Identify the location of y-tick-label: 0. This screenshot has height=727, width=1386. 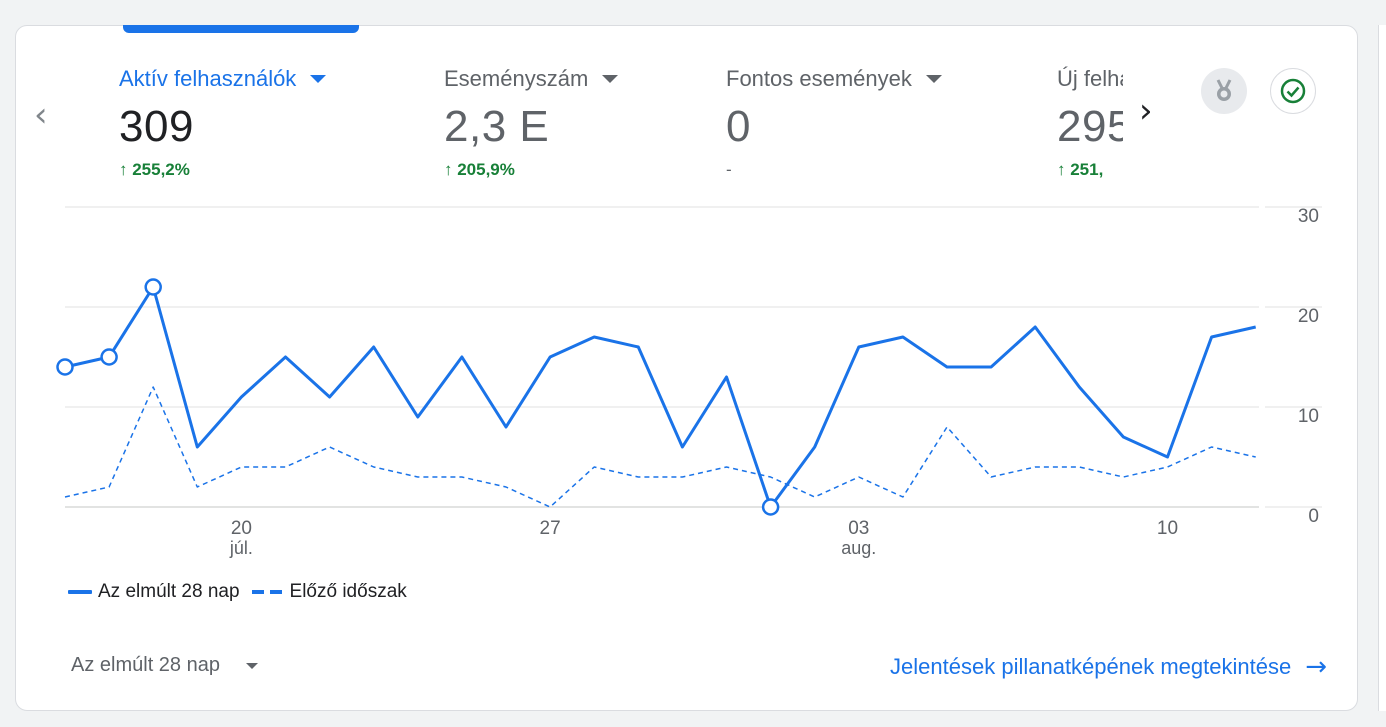
(1313, 516).